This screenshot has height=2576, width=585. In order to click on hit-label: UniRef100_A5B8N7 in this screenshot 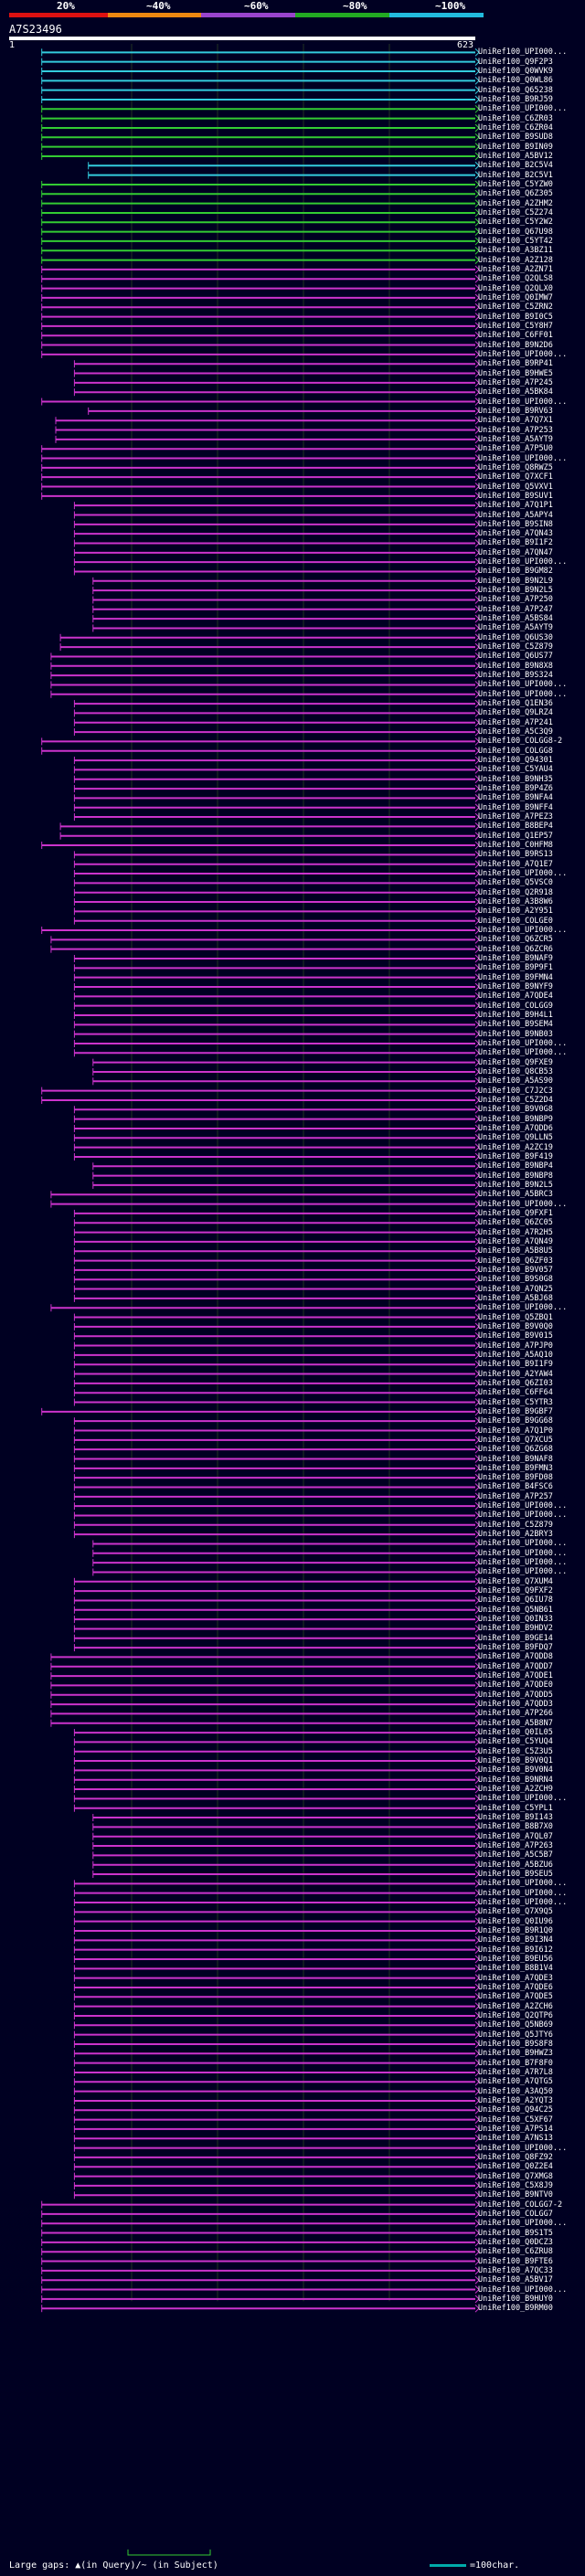, I will do `click(515, 1723)`.